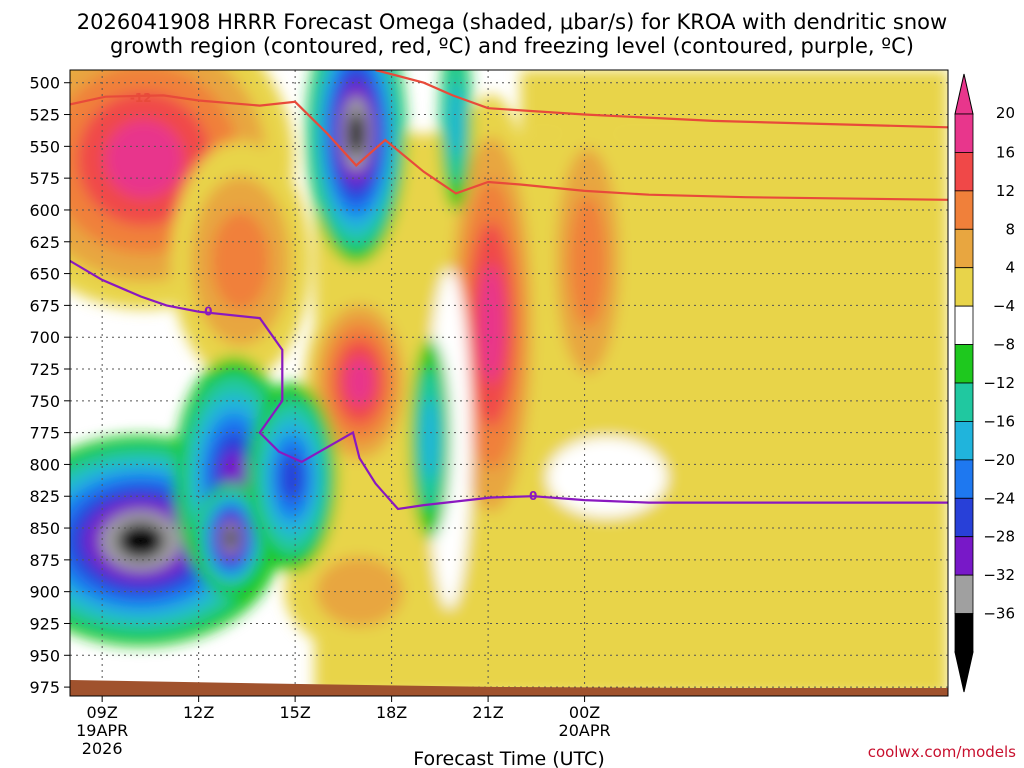 The height and width of the screenshot is (768, 1024). Describe the element at coordinates (999, 383) in the screenshot. I see `colorbar-label: −12` at that location.